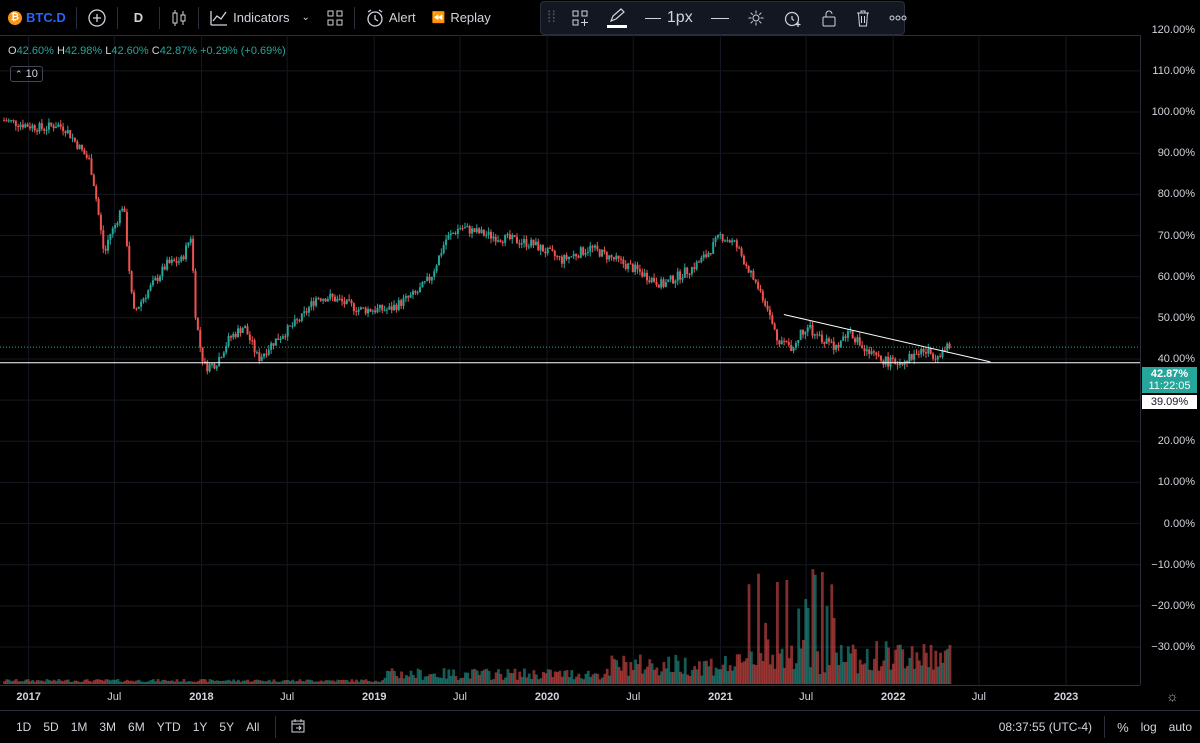 Image resolution: width=1200 pixels, height=743 pixels. What do you see at coordinates (1045, 727) in the screenshot?
I see `clock-label: 08:37:55 (UTC-4)` at bounding box center [1045, 727].